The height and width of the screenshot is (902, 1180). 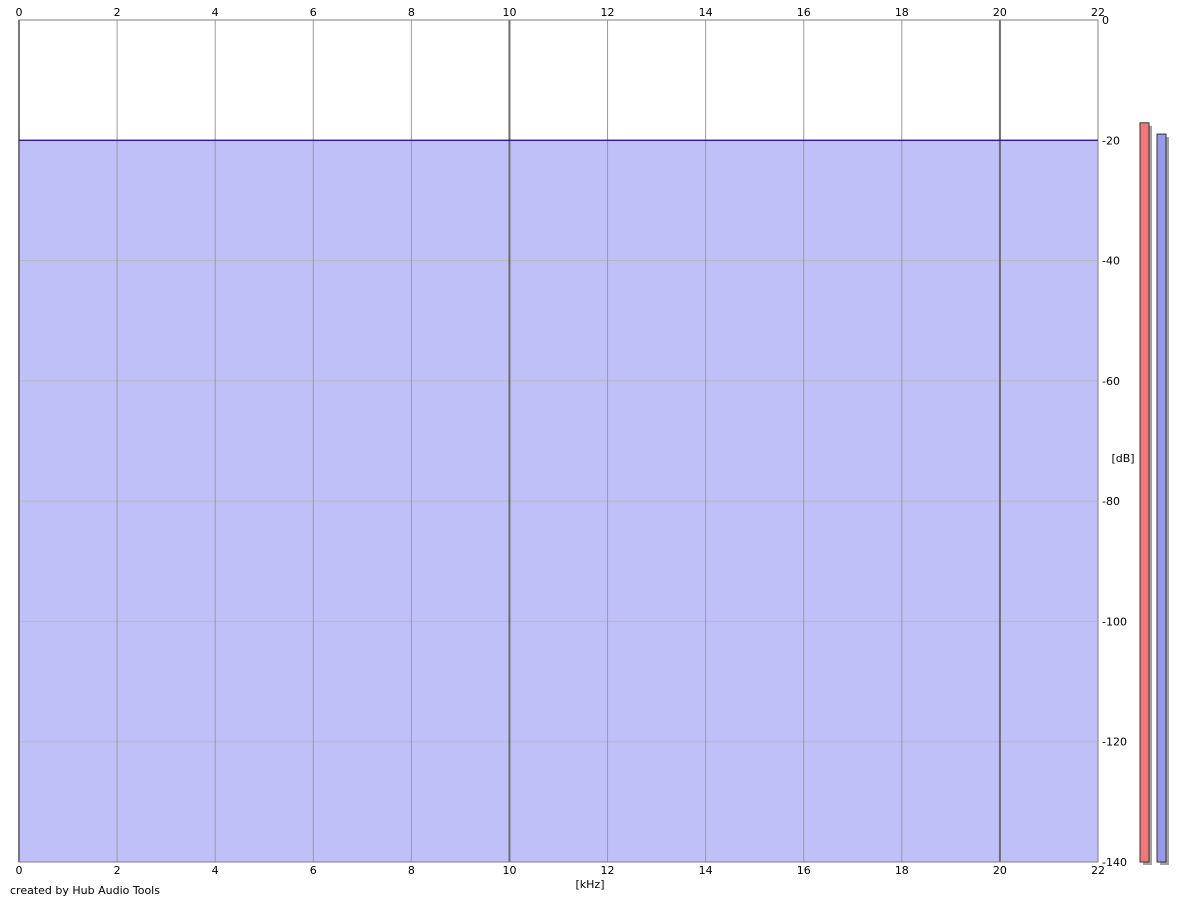 What do you see at coordinates (1122, 458) in the screenshot?
I see `y-axis-label: [dB]` at bounding box center [1122, 458].